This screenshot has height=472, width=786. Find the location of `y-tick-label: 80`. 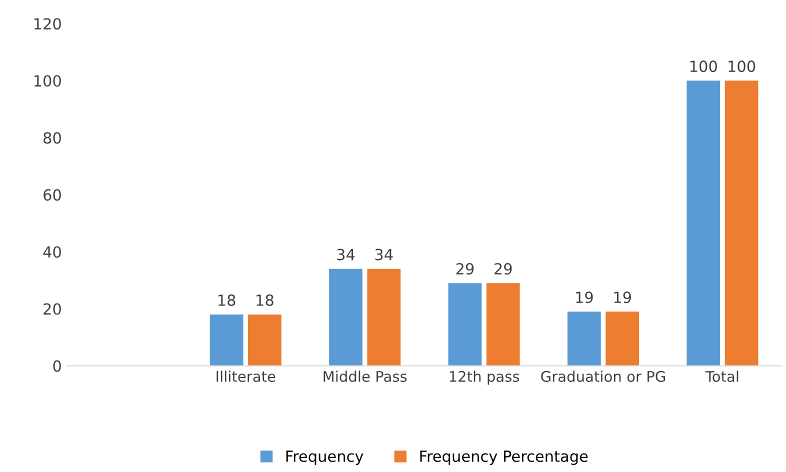

y-tick-label: 80 is located at coordinates (52, 138).